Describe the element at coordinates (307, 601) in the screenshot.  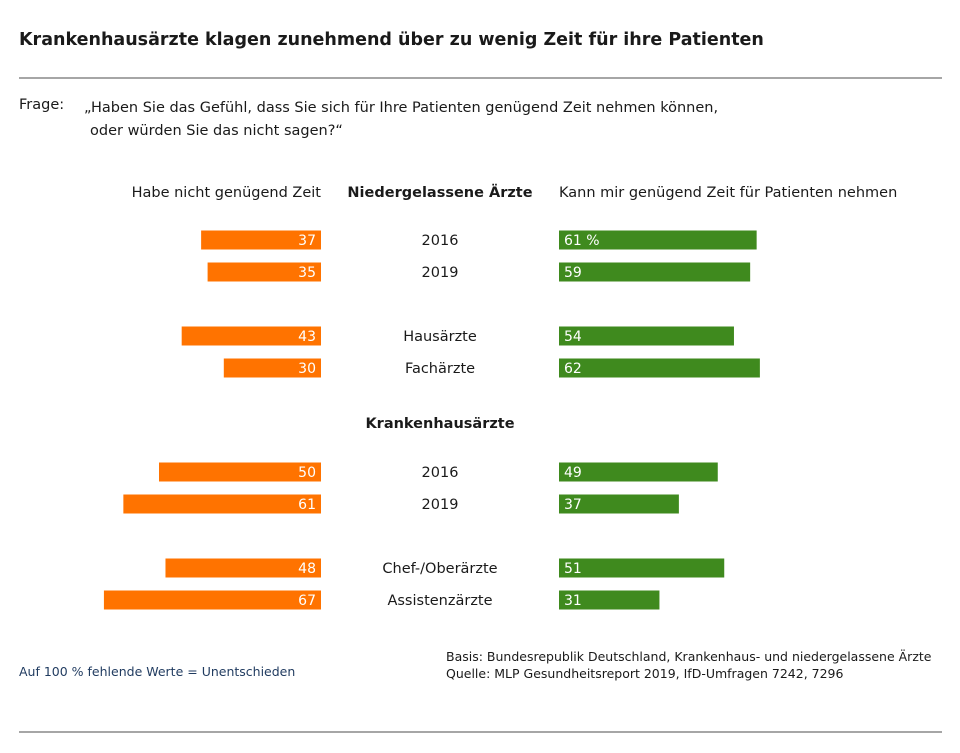
I see `bar-left-label: 67` at that location.